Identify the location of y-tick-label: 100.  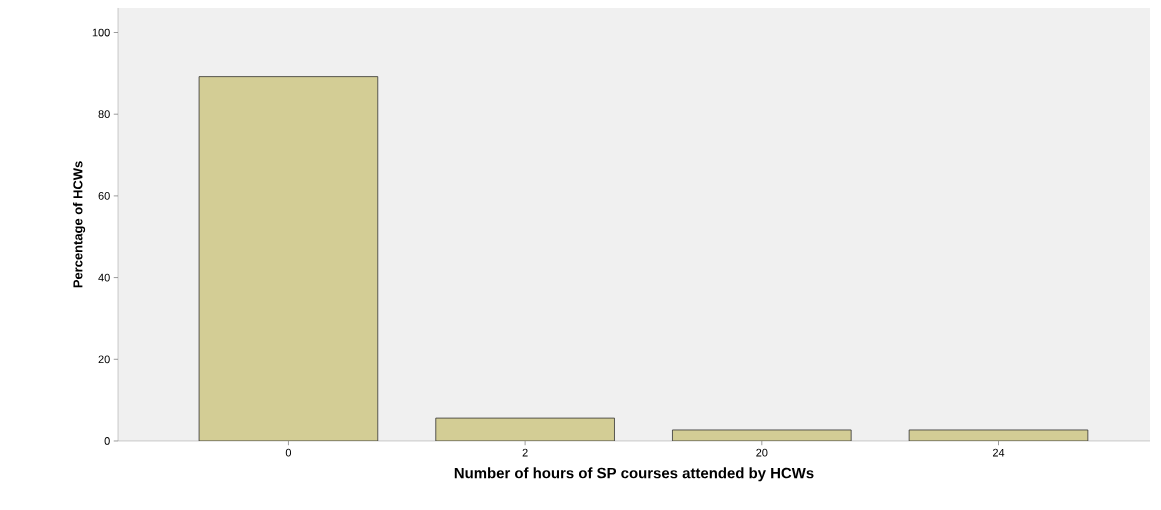
(101, 32).